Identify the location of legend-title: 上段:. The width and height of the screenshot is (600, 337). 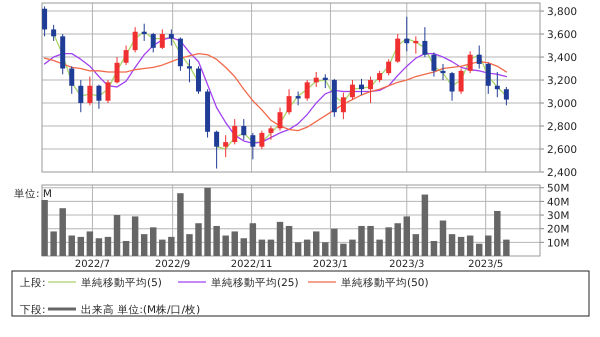
(33, 282).